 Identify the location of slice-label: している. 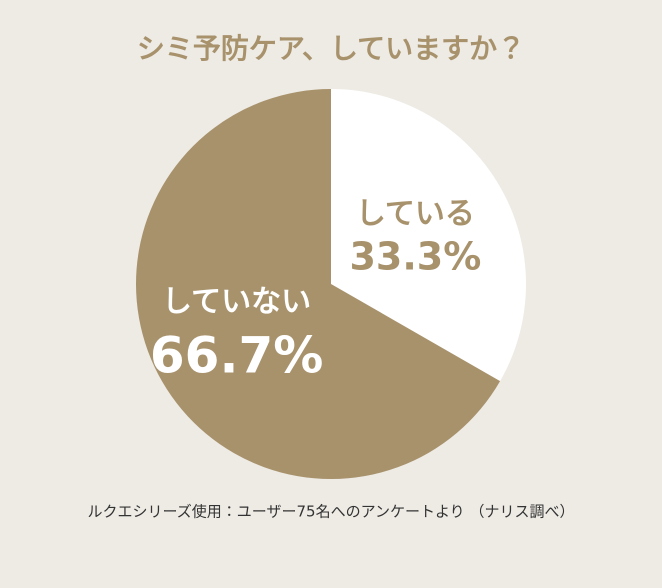
(415, 214).